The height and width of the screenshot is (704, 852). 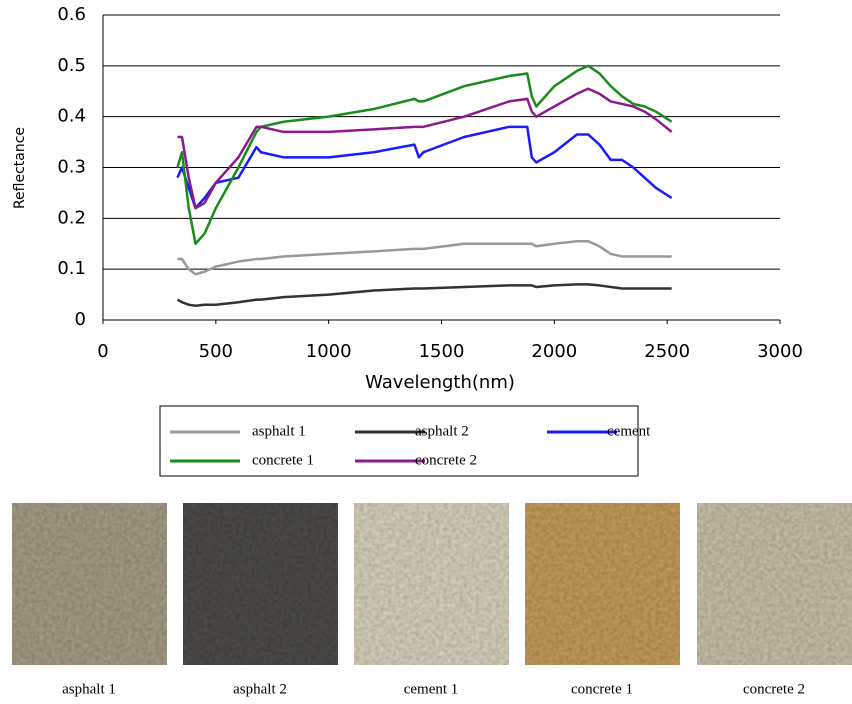 What do you see at coordinates (602, 689) in the screenshot?
I see `sample-label: concrete 1` at bounding box center [602, 689].